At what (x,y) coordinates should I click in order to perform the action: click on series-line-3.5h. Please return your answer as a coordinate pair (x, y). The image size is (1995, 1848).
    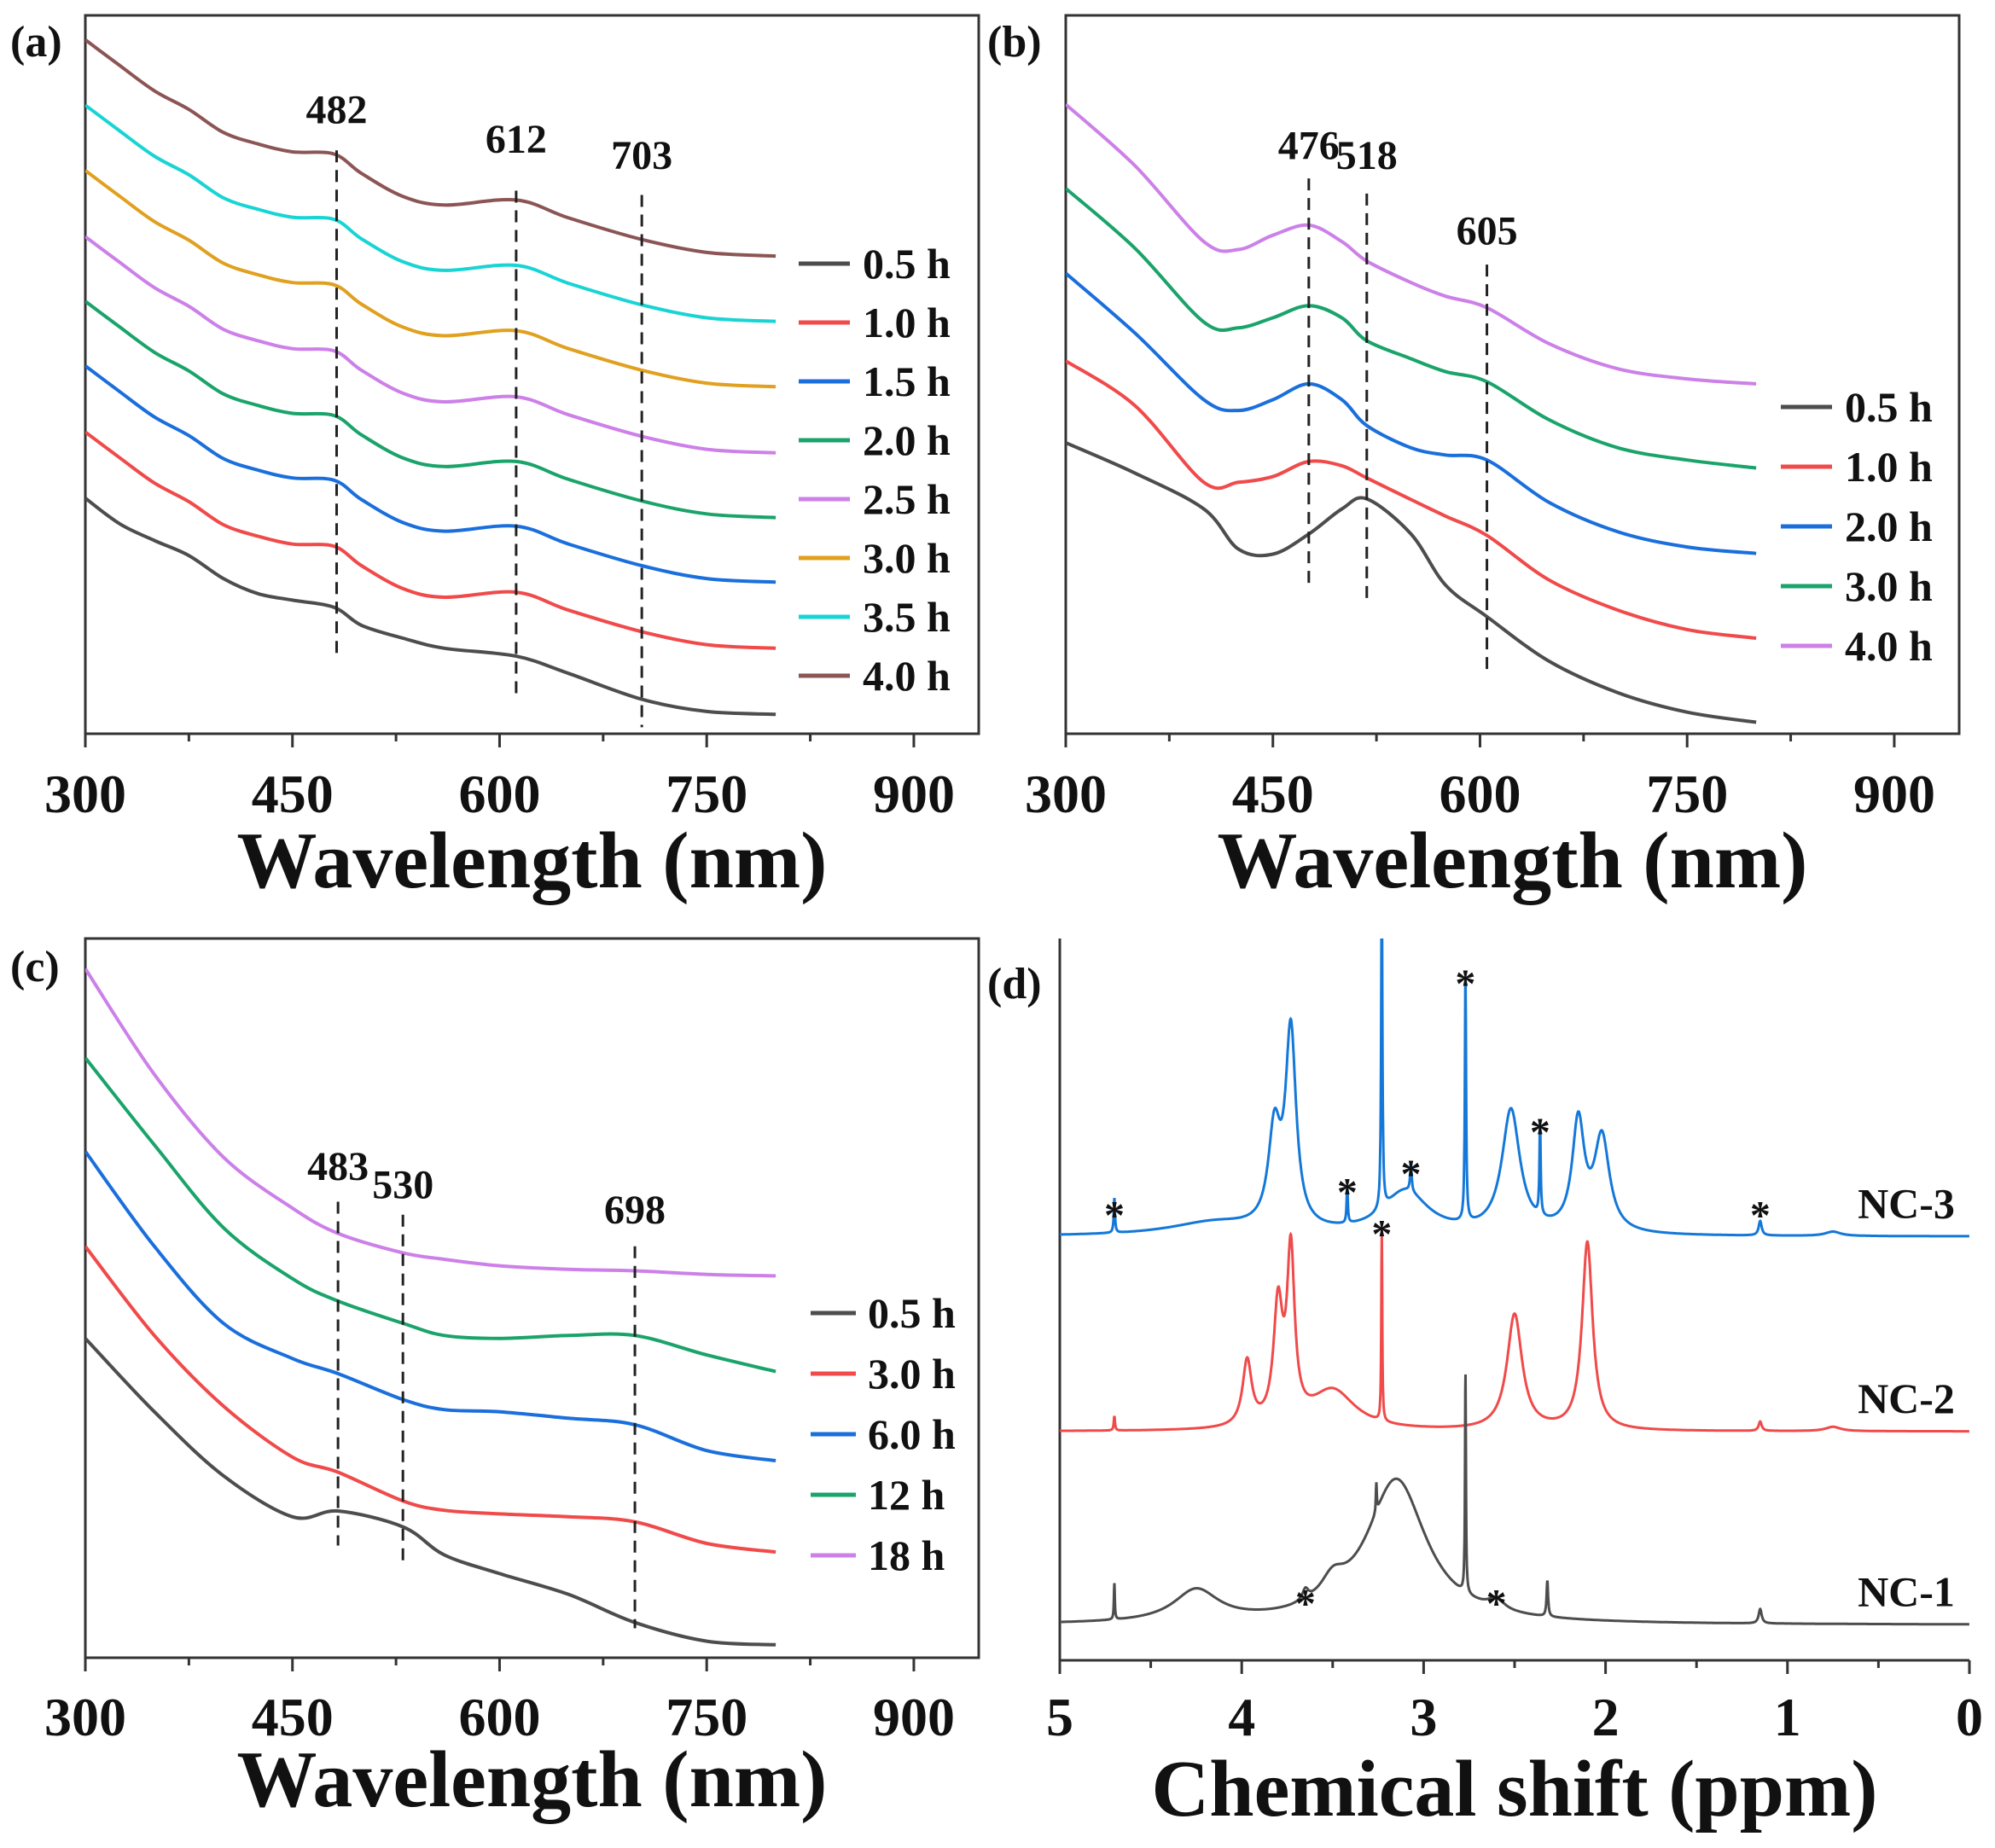
    Looking at the image, I should click on (431, 213).